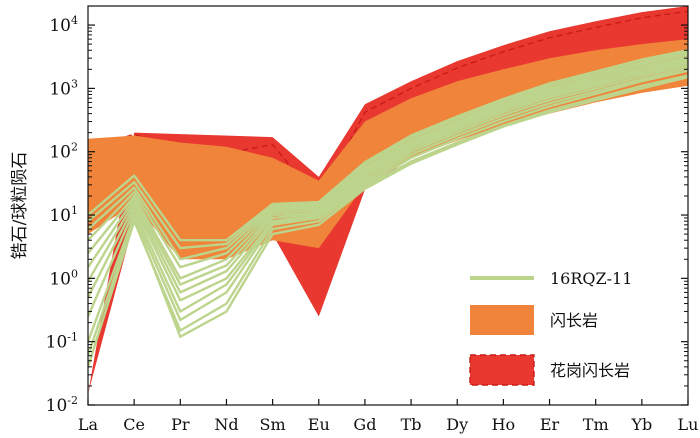 This screenshot has width=700, height=438. I want to click on y-tick-label-5: 10³, so click(63, 88).